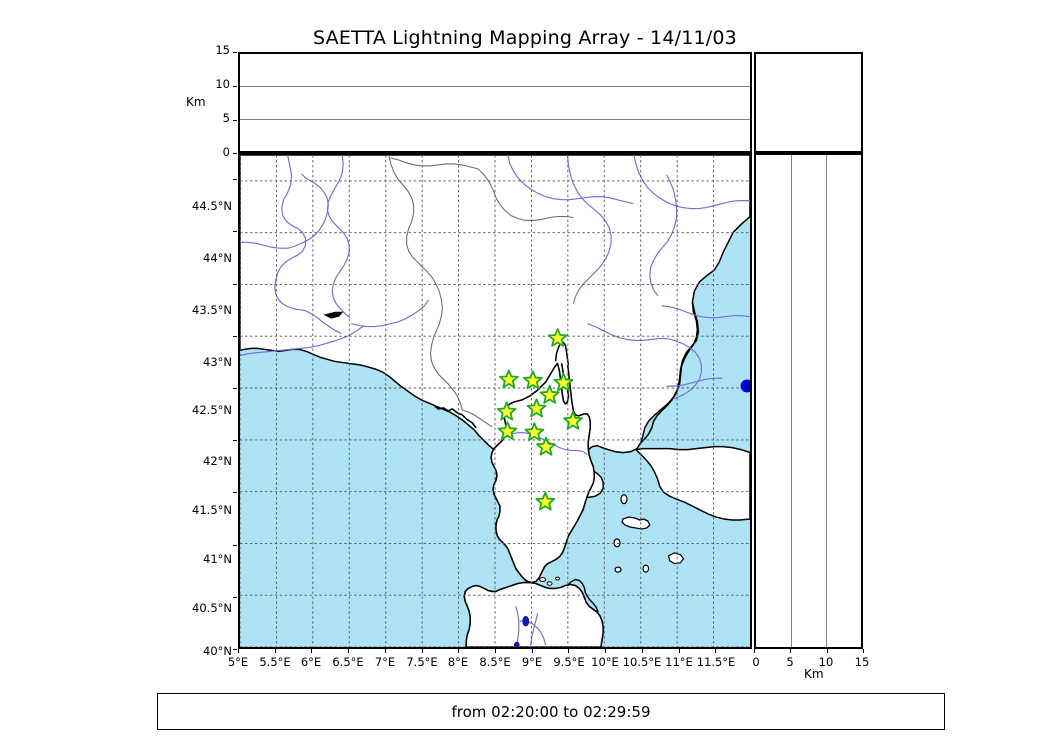 This screenshot has width=1050, height=750. I want to click on ytick-41N: 41°N, so click(217, 559).